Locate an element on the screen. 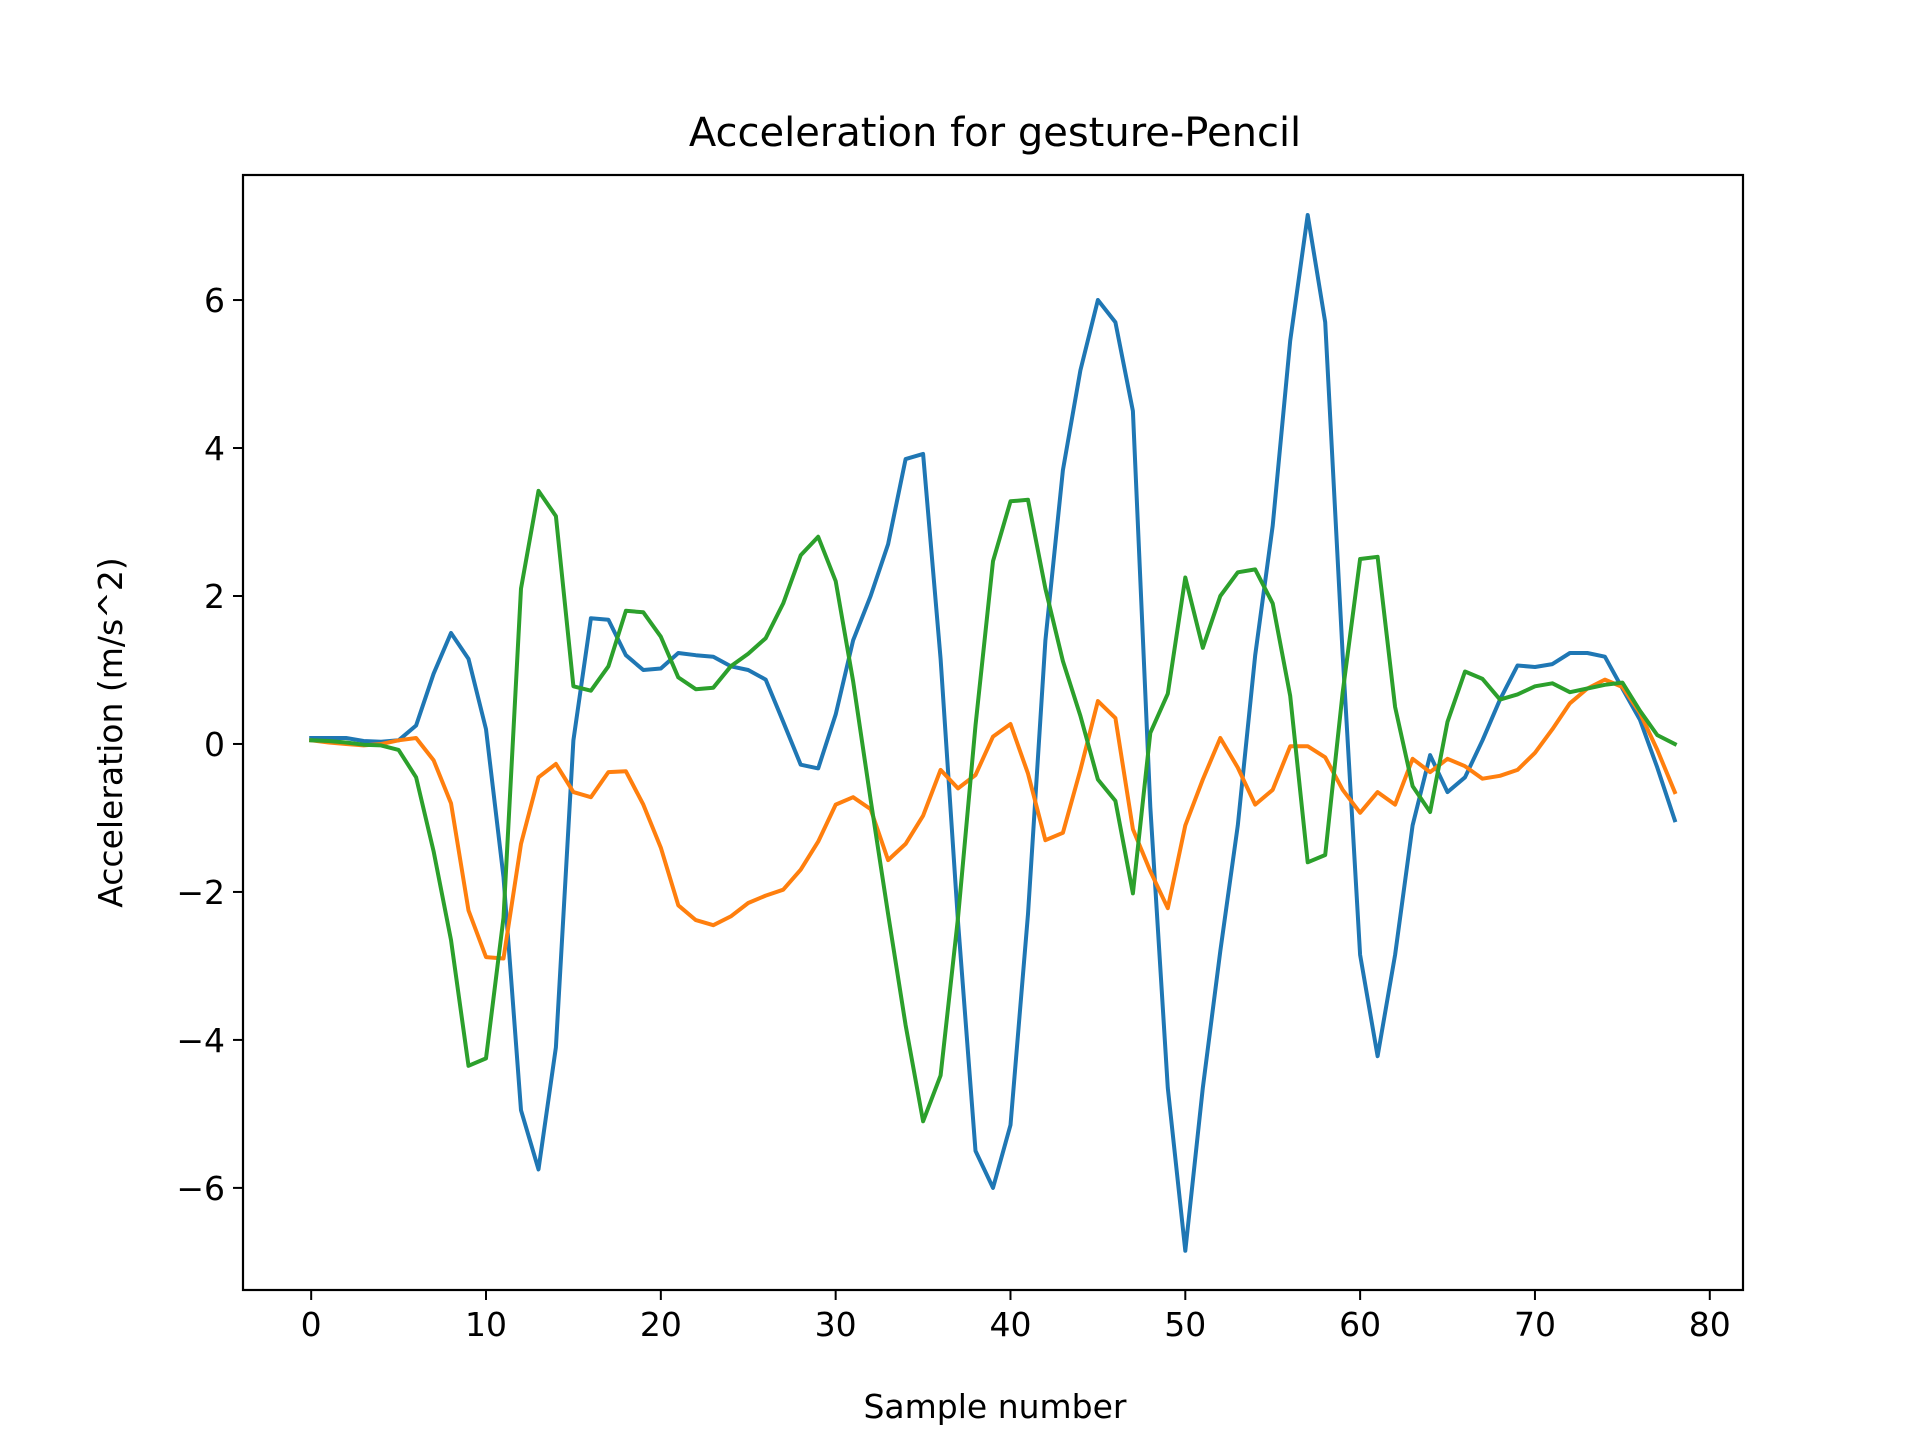 This screenshot has width=1920, height=1440. y-tick-label: 0 is located at coordinates (214, 744).